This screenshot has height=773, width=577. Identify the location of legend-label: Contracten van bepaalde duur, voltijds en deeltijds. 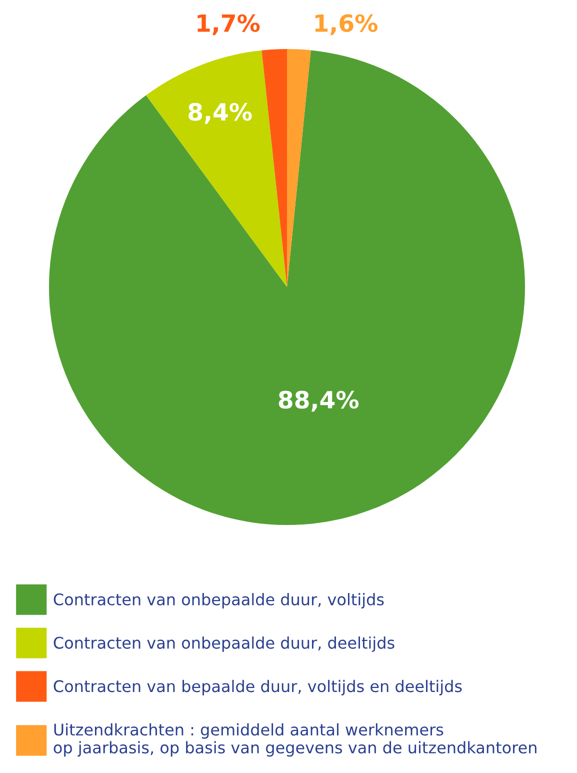
(258, 688).